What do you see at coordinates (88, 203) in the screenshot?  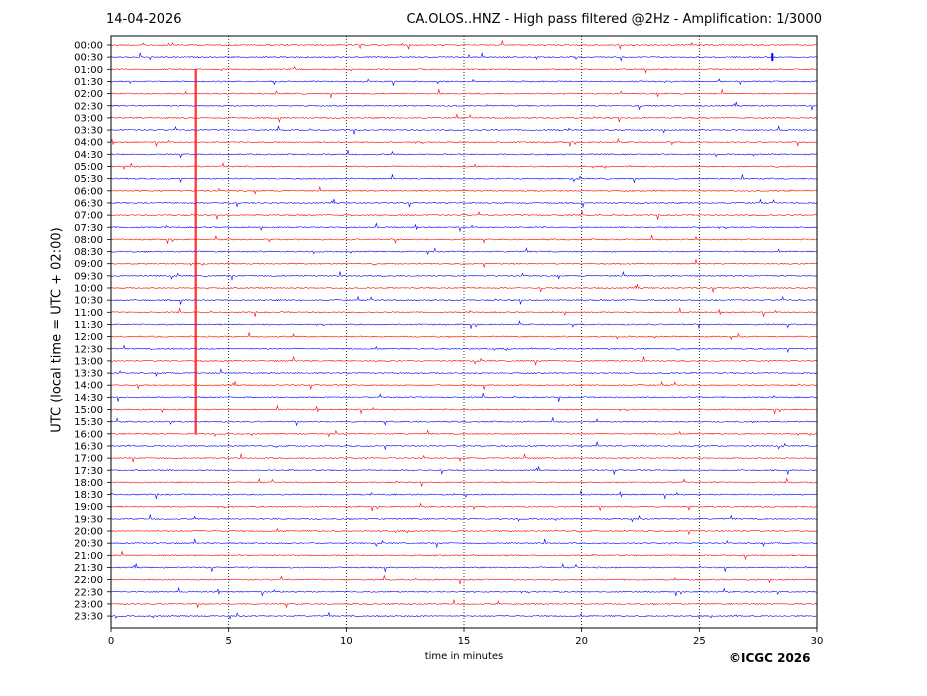 I see `row-label: 06:30` at bounding box center [88, 203].